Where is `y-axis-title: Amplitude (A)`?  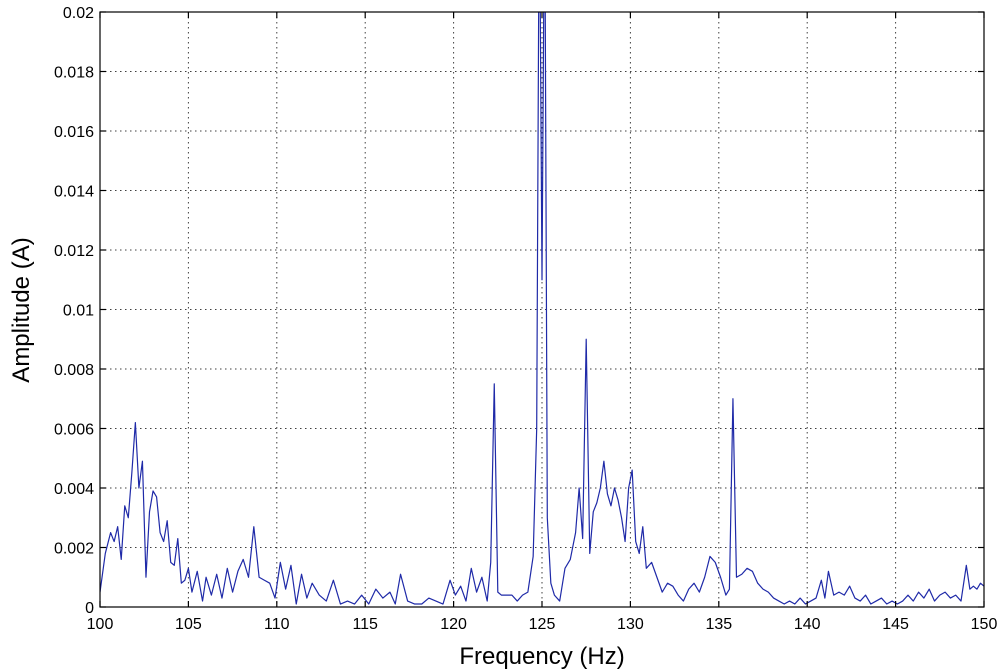
y-axis-title: Amplitude (A) is located at coordinates (21, 309).